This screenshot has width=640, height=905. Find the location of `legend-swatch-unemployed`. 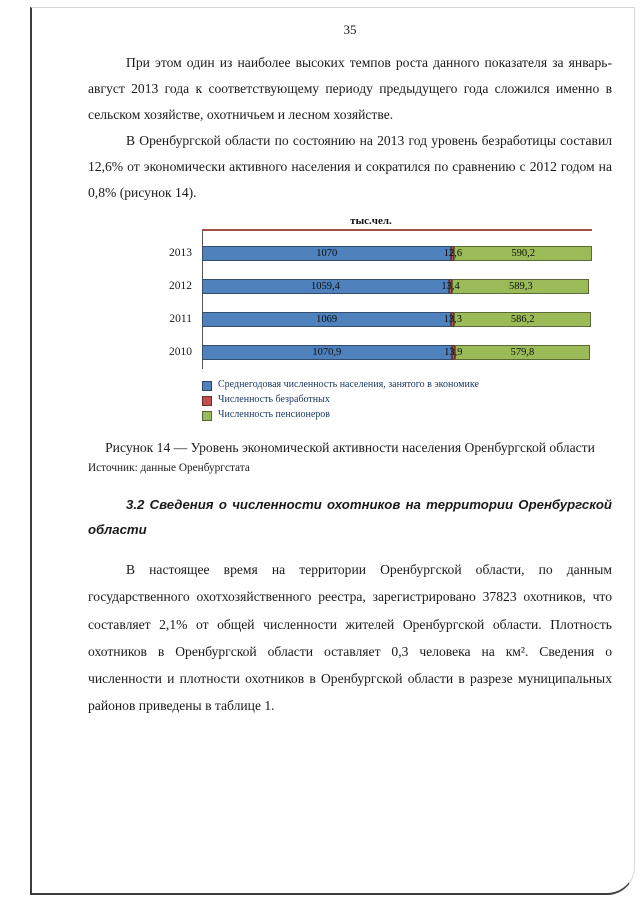

legend-swatch-unemployed is located at coordinates (207, 400).